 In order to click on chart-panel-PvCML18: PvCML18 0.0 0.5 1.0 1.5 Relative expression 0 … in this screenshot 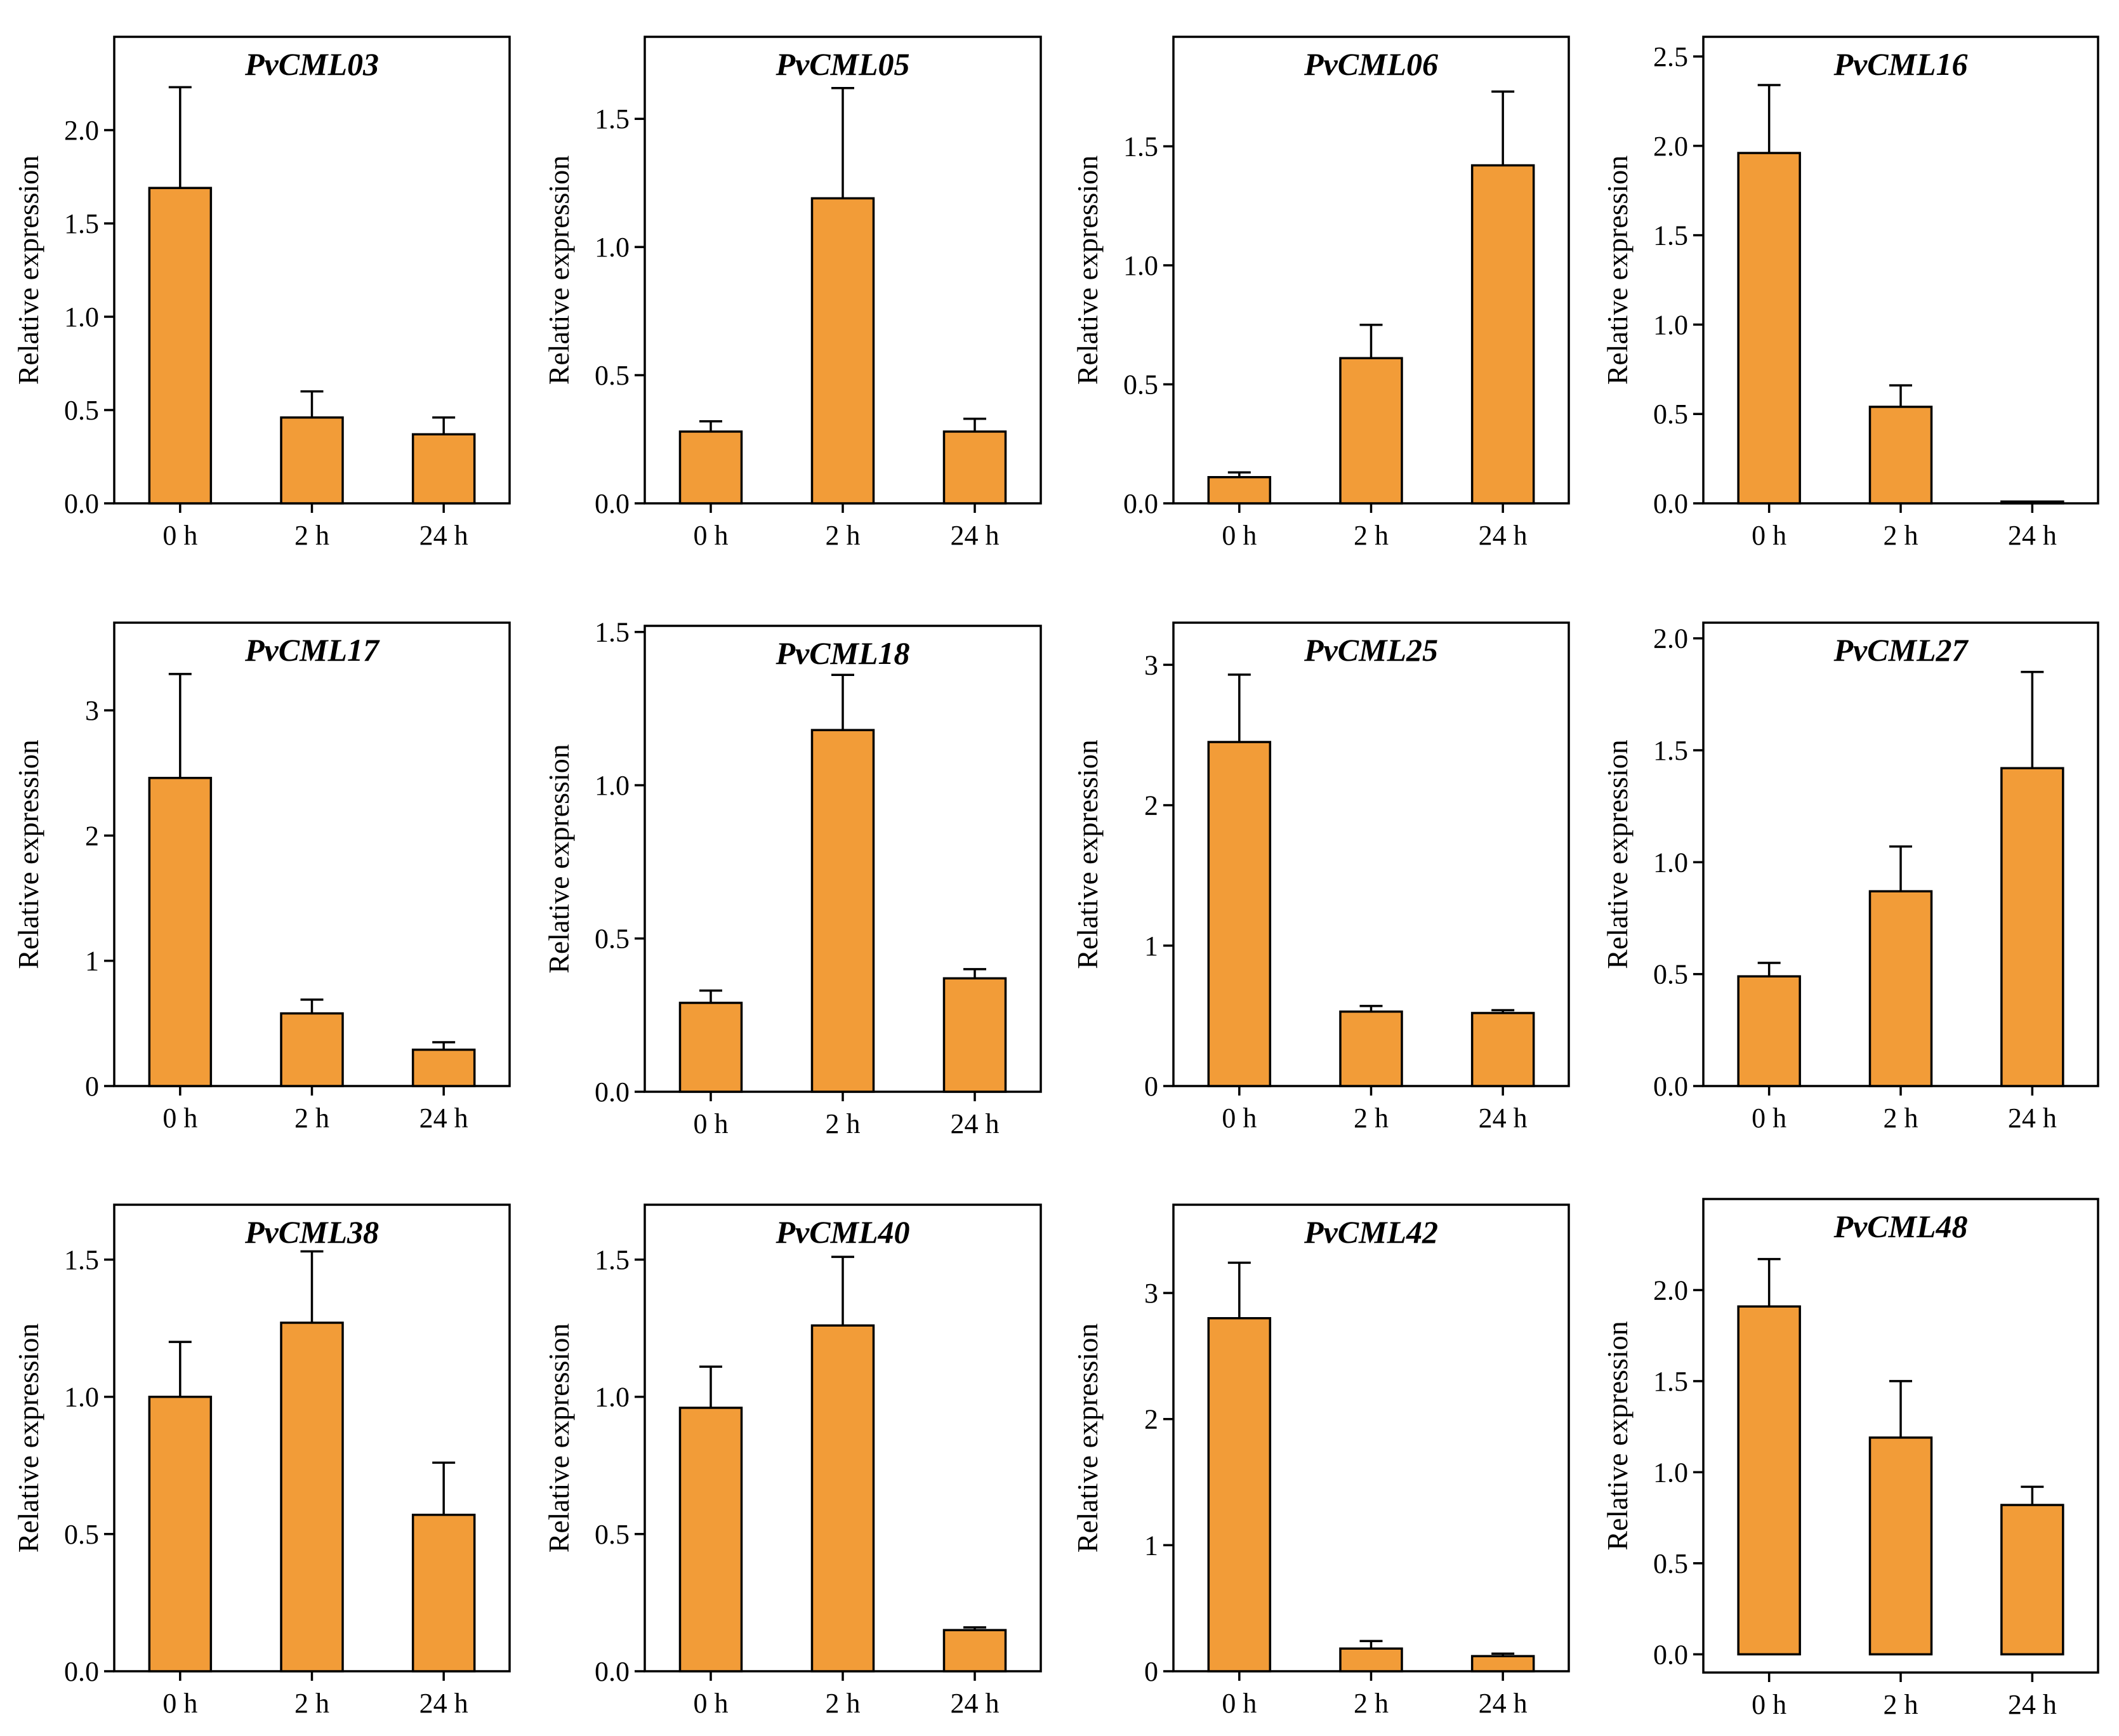, I will do `click(792, 878)`.